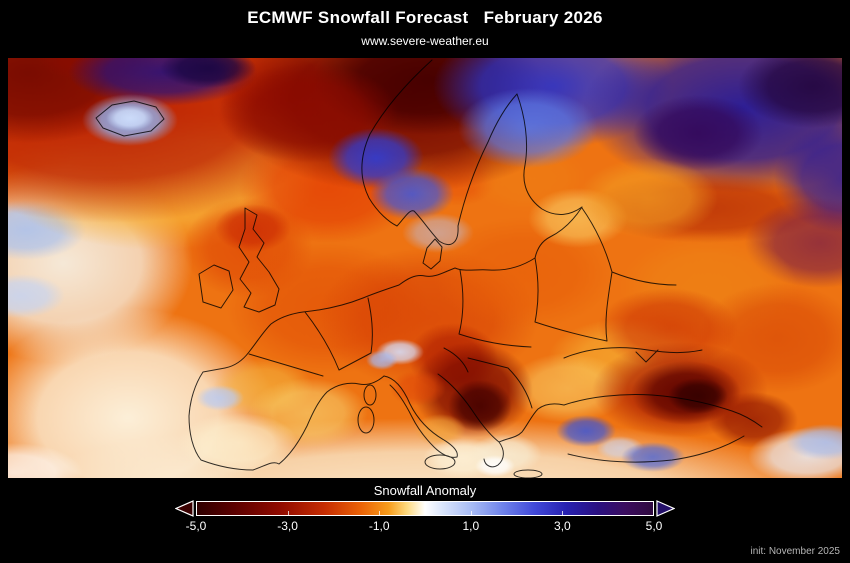  I want to click on colorbar-tick-label: 1,0, so click(471, 526).